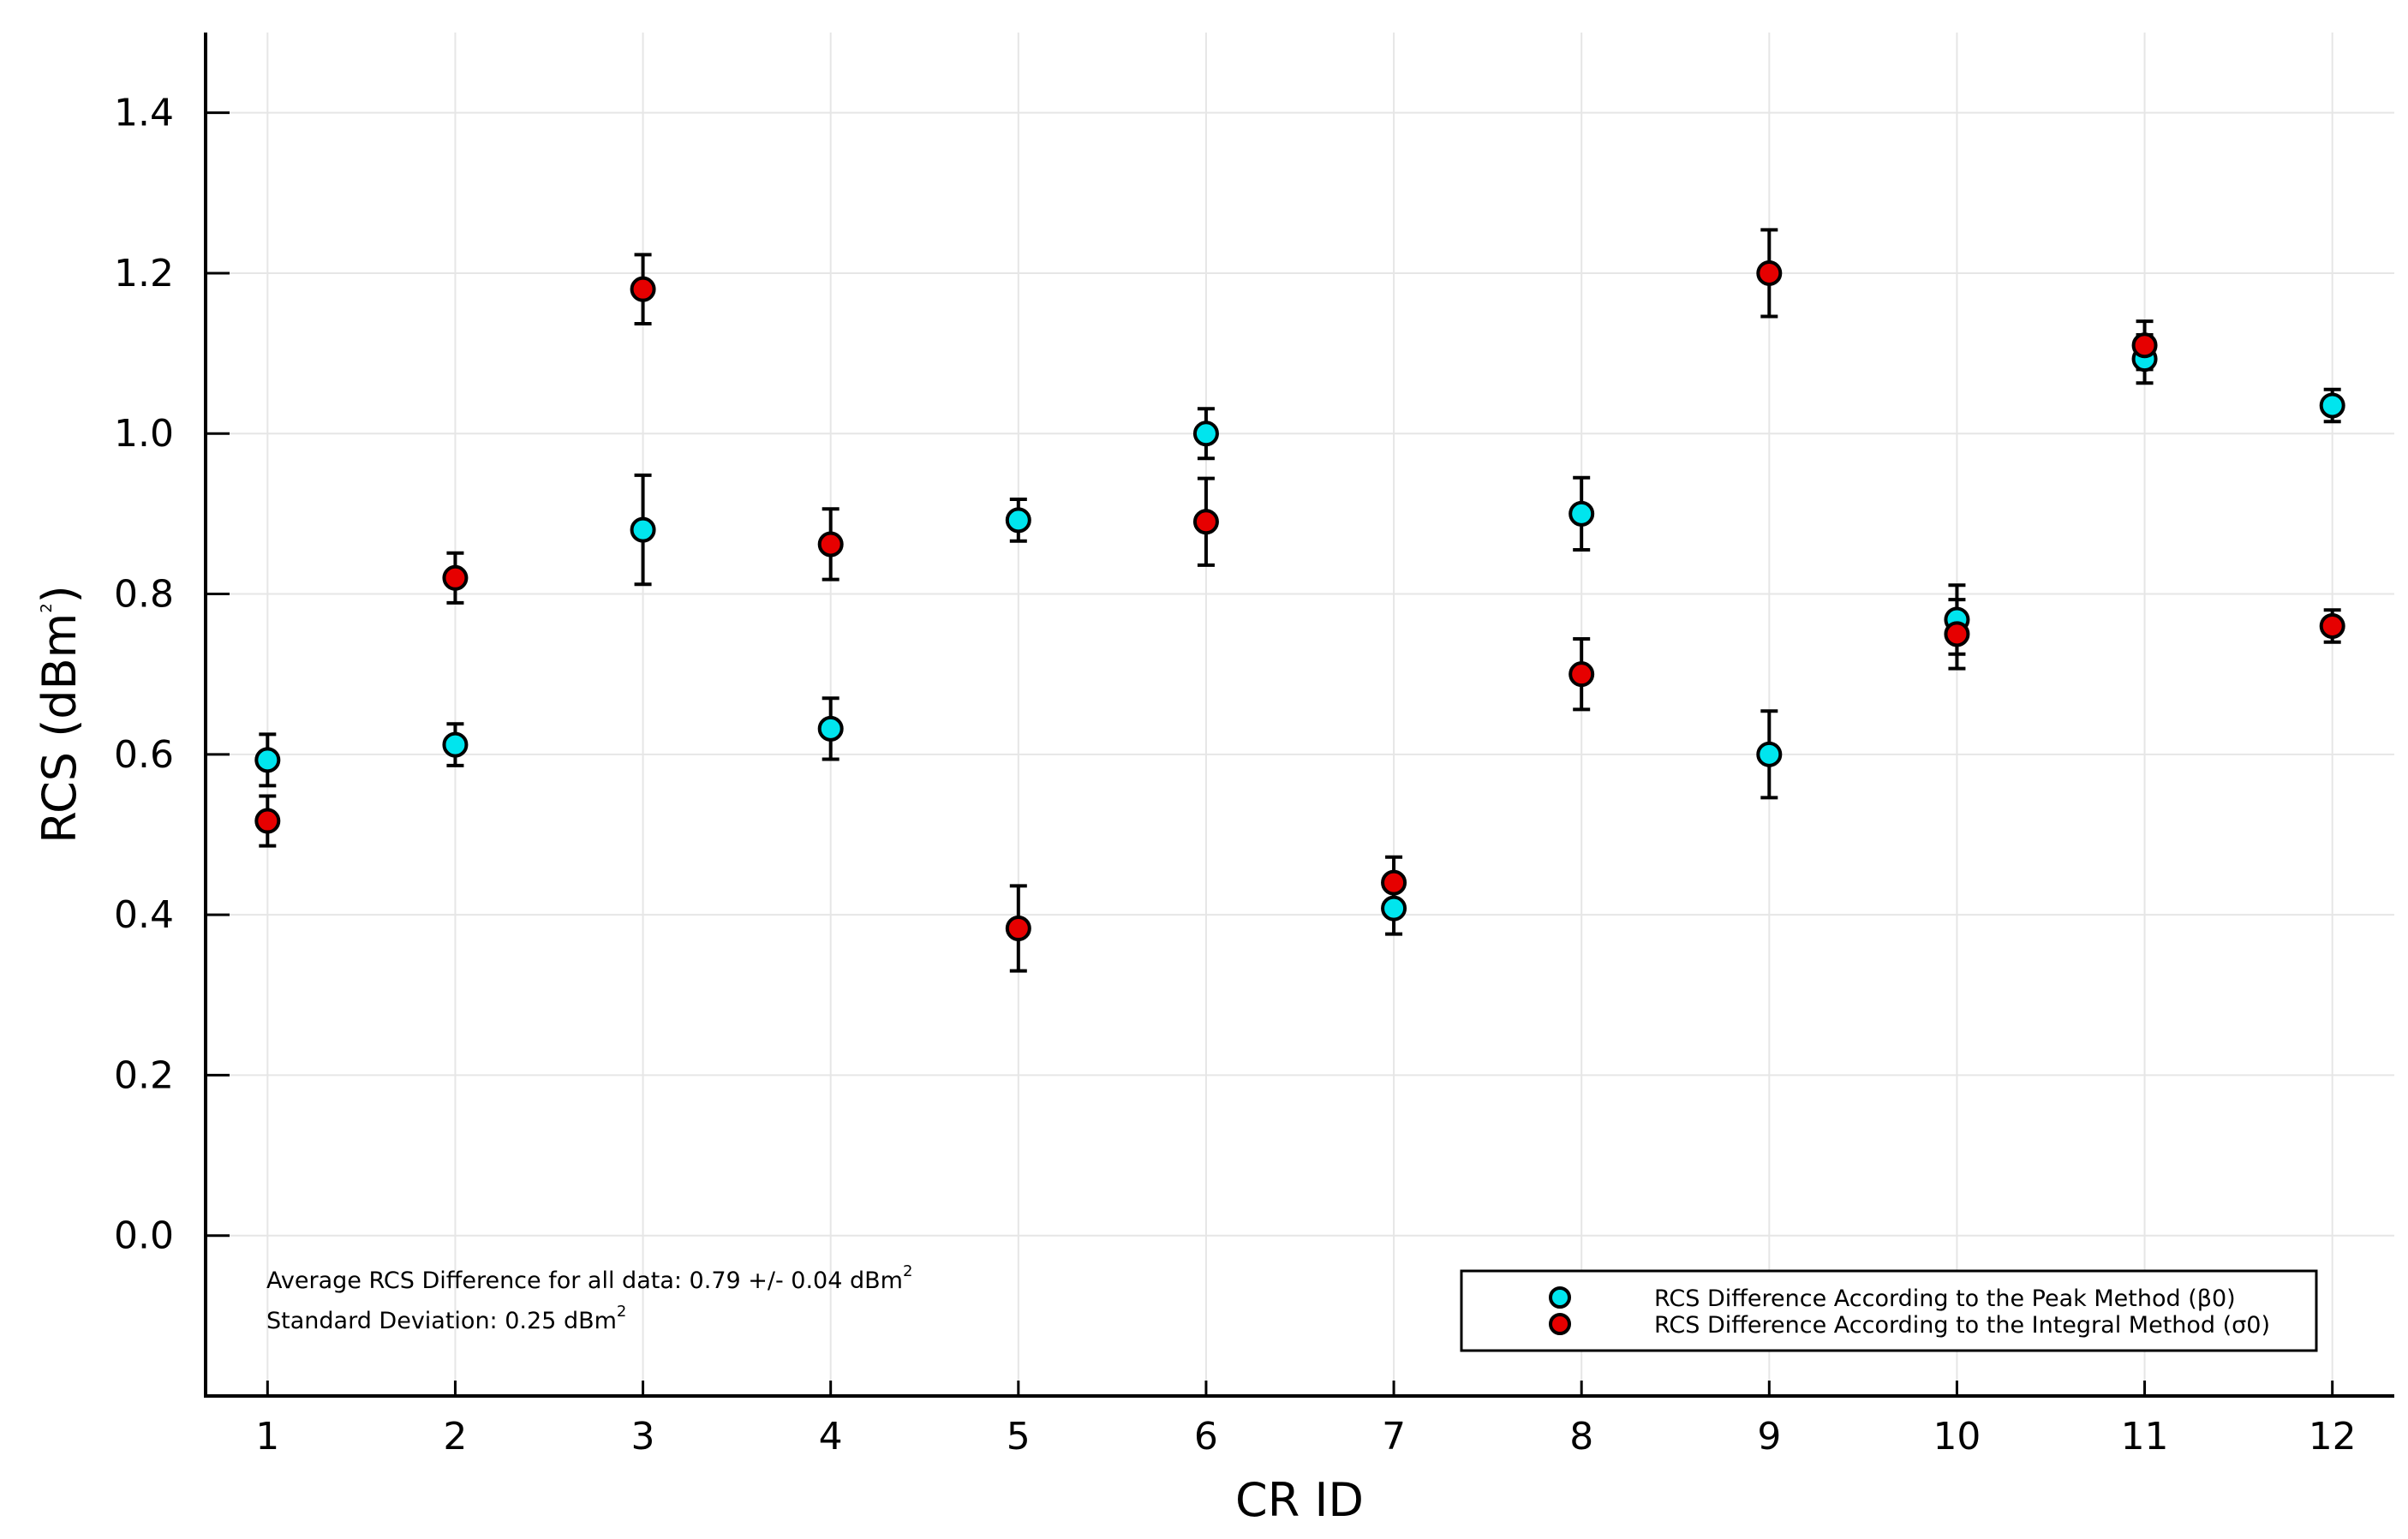  I want to click on x-axis-label: CR ID, so click(1299, 1500).